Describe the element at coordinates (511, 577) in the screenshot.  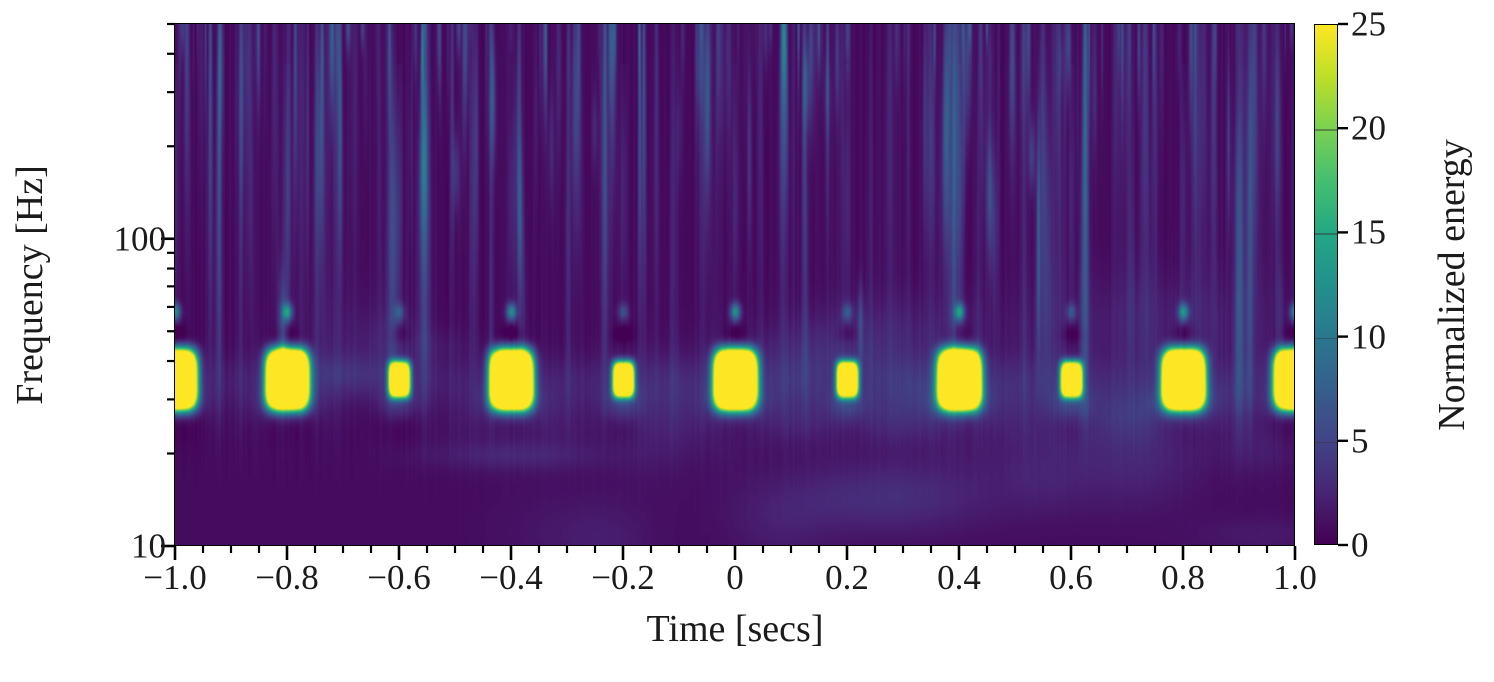
I see `x-tick-label: −0.4` at that location.